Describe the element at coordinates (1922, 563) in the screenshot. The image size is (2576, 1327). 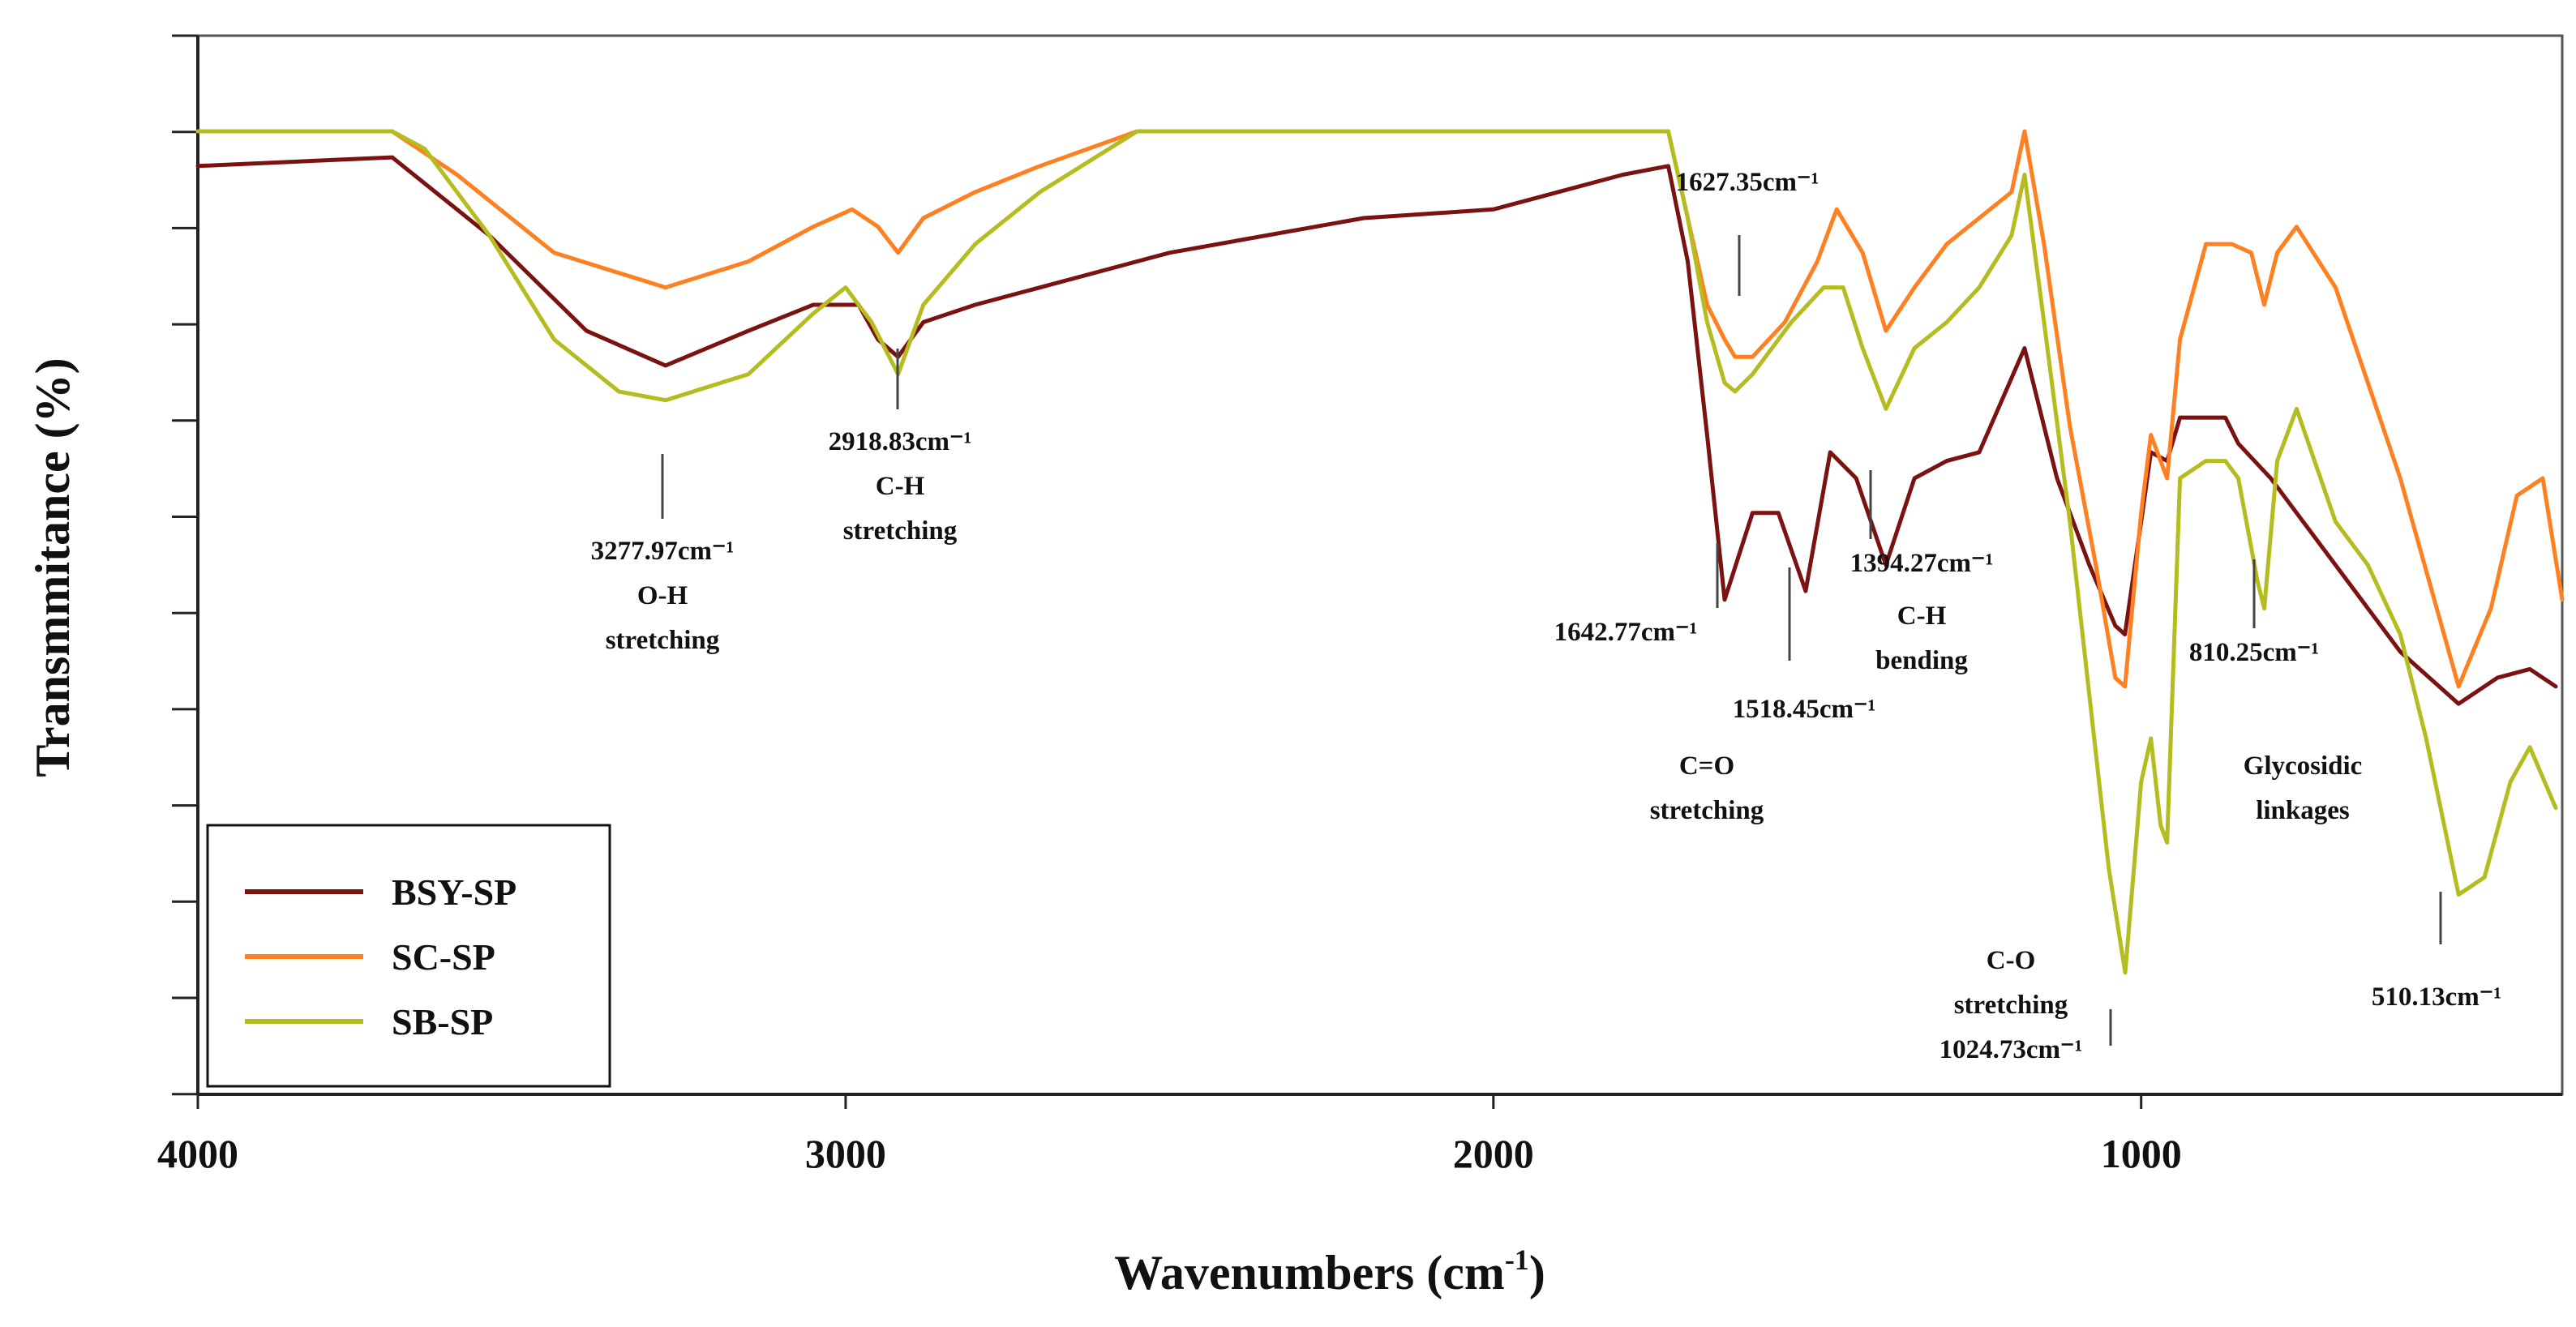
I see `annotation-label: 1394.27cm⁻¹` at that location.